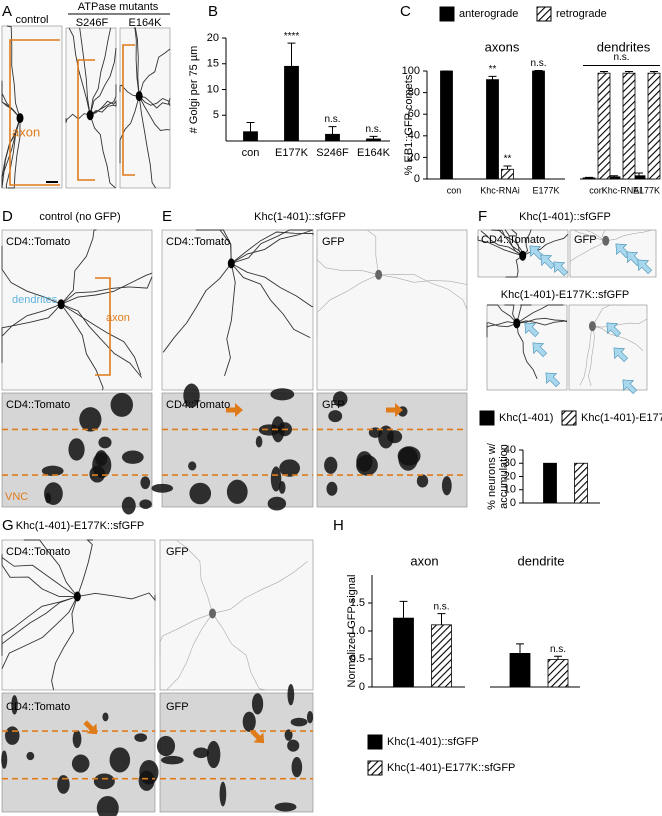  I want to click on panel-title: control (no GFP), so click(79, 217).